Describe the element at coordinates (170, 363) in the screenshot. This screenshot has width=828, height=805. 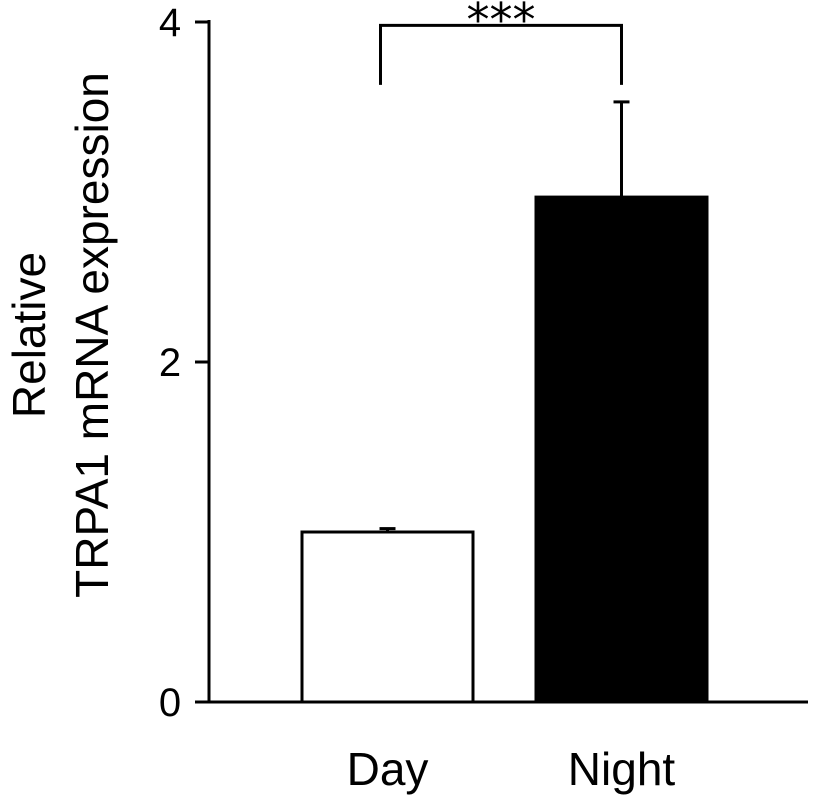
I see `y-tick-label: 2` at that location.